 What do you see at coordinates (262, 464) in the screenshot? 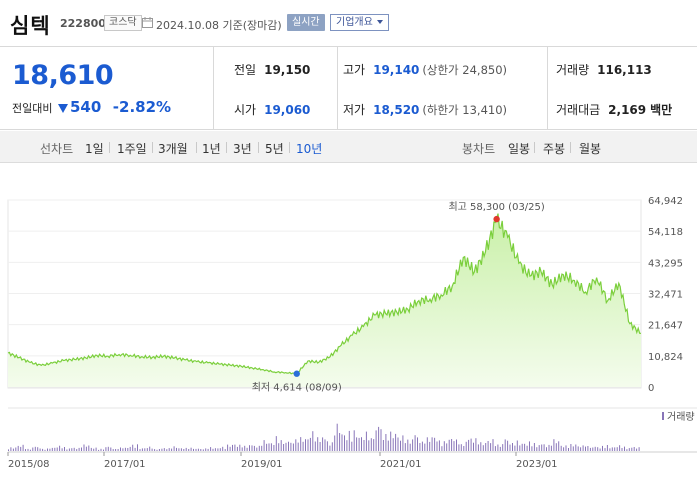
I see `x-tick-label: 2019/01` at bounding box center [262, 464].